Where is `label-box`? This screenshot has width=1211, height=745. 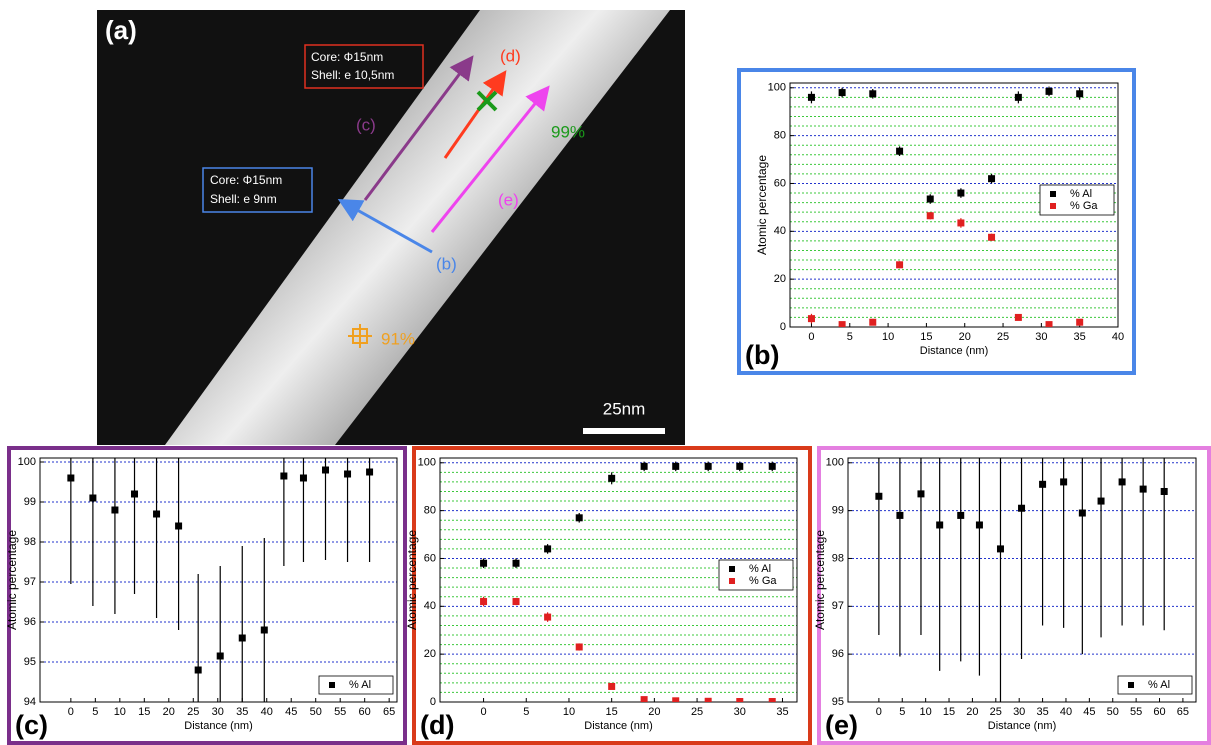 label-box is located at coordinates (364, 66).